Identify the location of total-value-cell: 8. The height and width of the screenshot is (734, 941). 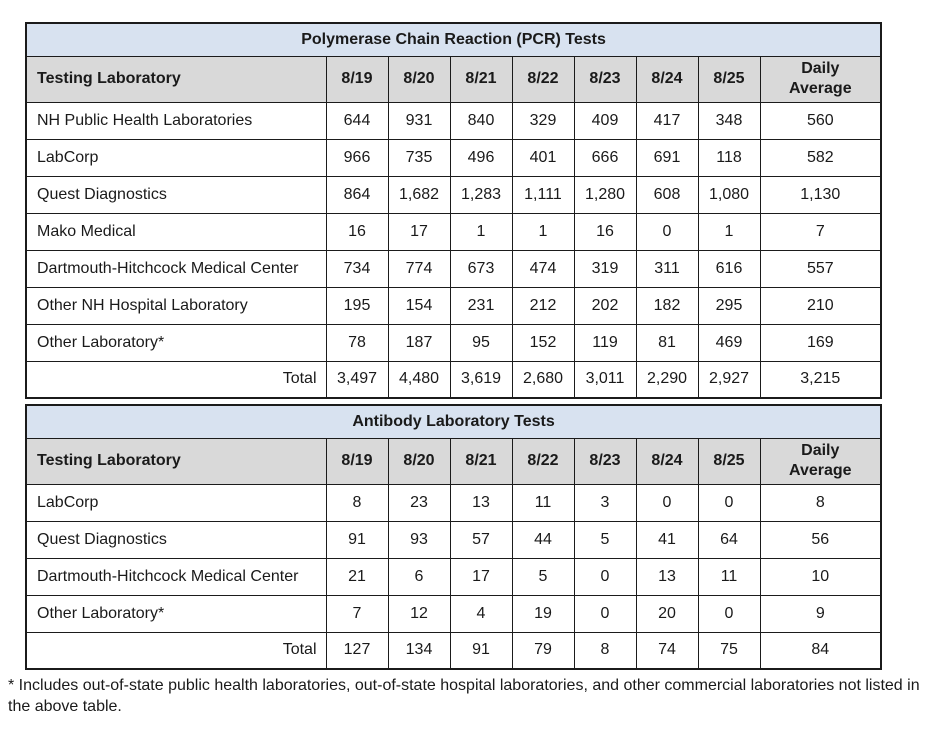
(605, 650).